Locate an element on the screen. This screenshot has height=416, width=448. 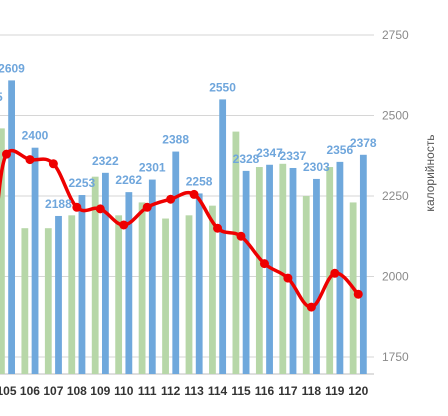
data-label: 2347 is located at coordinates (269, 153).